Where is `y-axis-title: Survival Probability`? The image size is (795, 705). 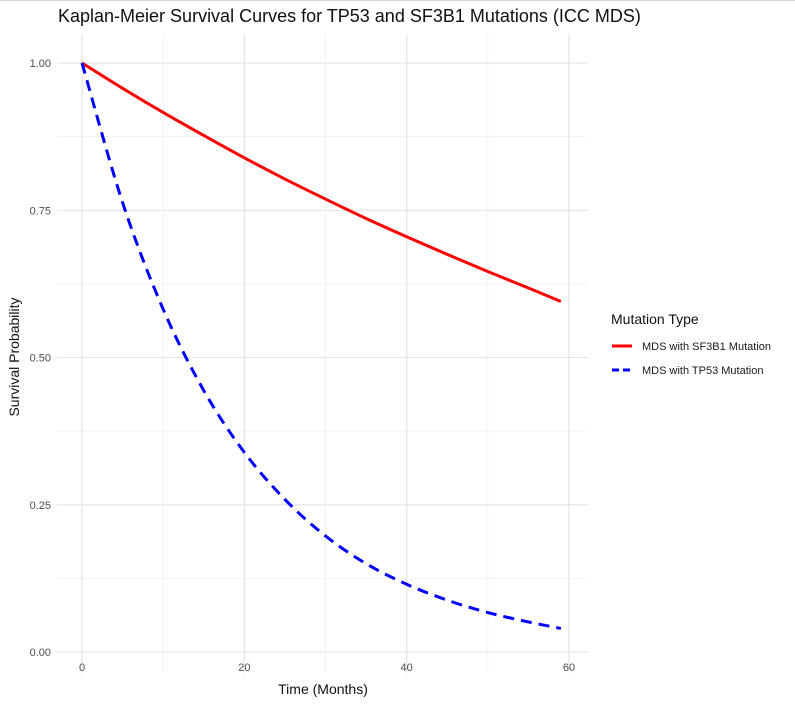
y-axis-title: Survival Probability is located at coordinates (14, 356).